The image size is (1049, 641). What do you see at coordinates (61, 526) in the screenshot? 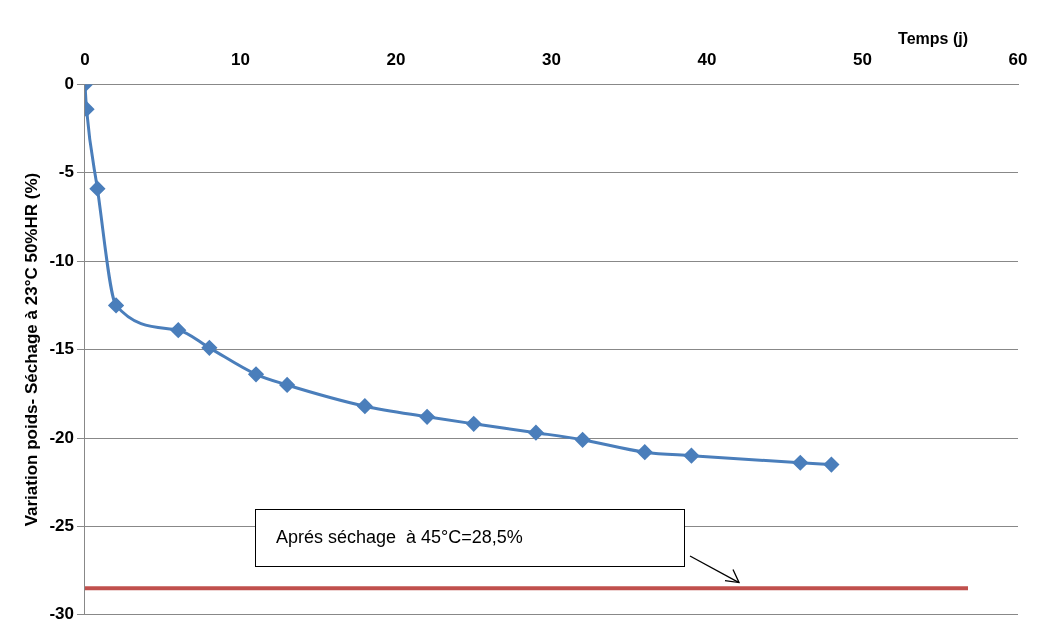
I see `y-tick-label: -25` at bounding box center [61, 526].